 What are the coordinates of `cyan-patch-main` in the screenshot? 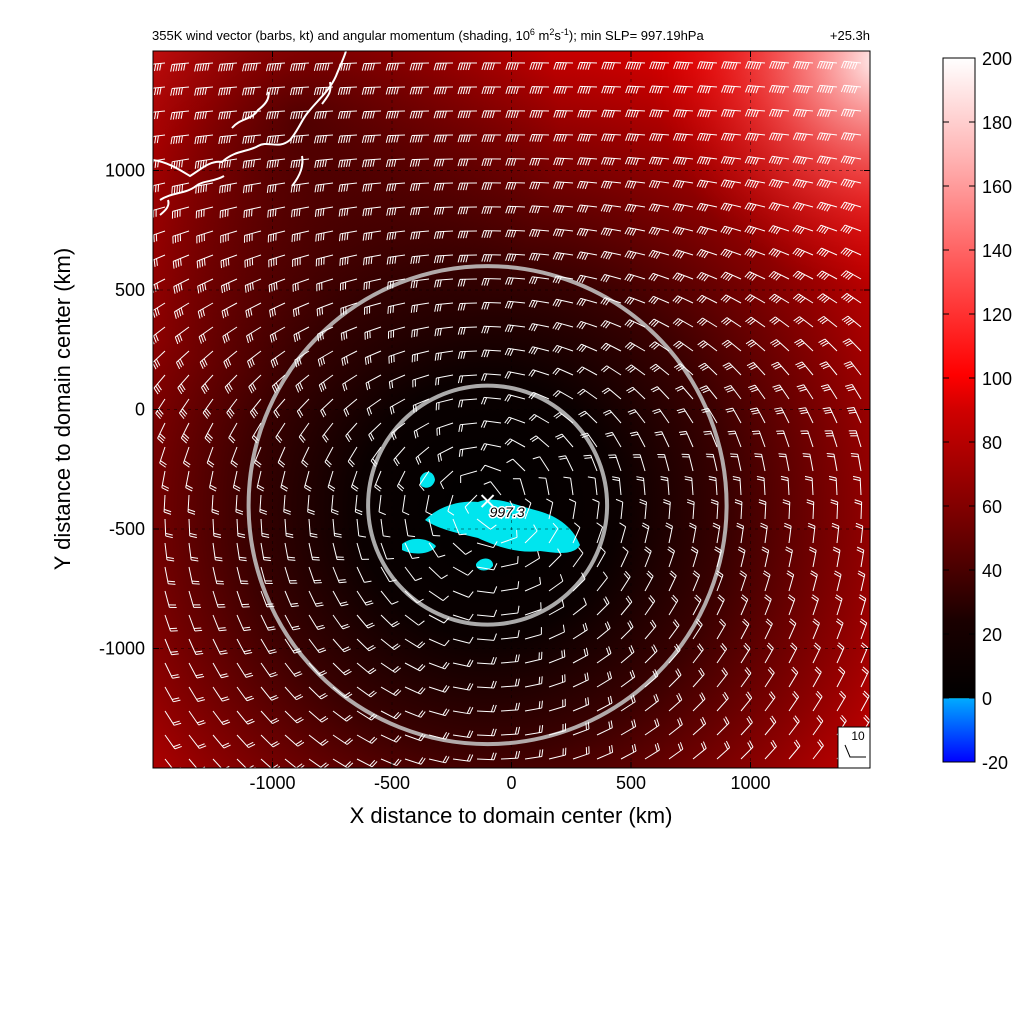 It's located at (502, 526).